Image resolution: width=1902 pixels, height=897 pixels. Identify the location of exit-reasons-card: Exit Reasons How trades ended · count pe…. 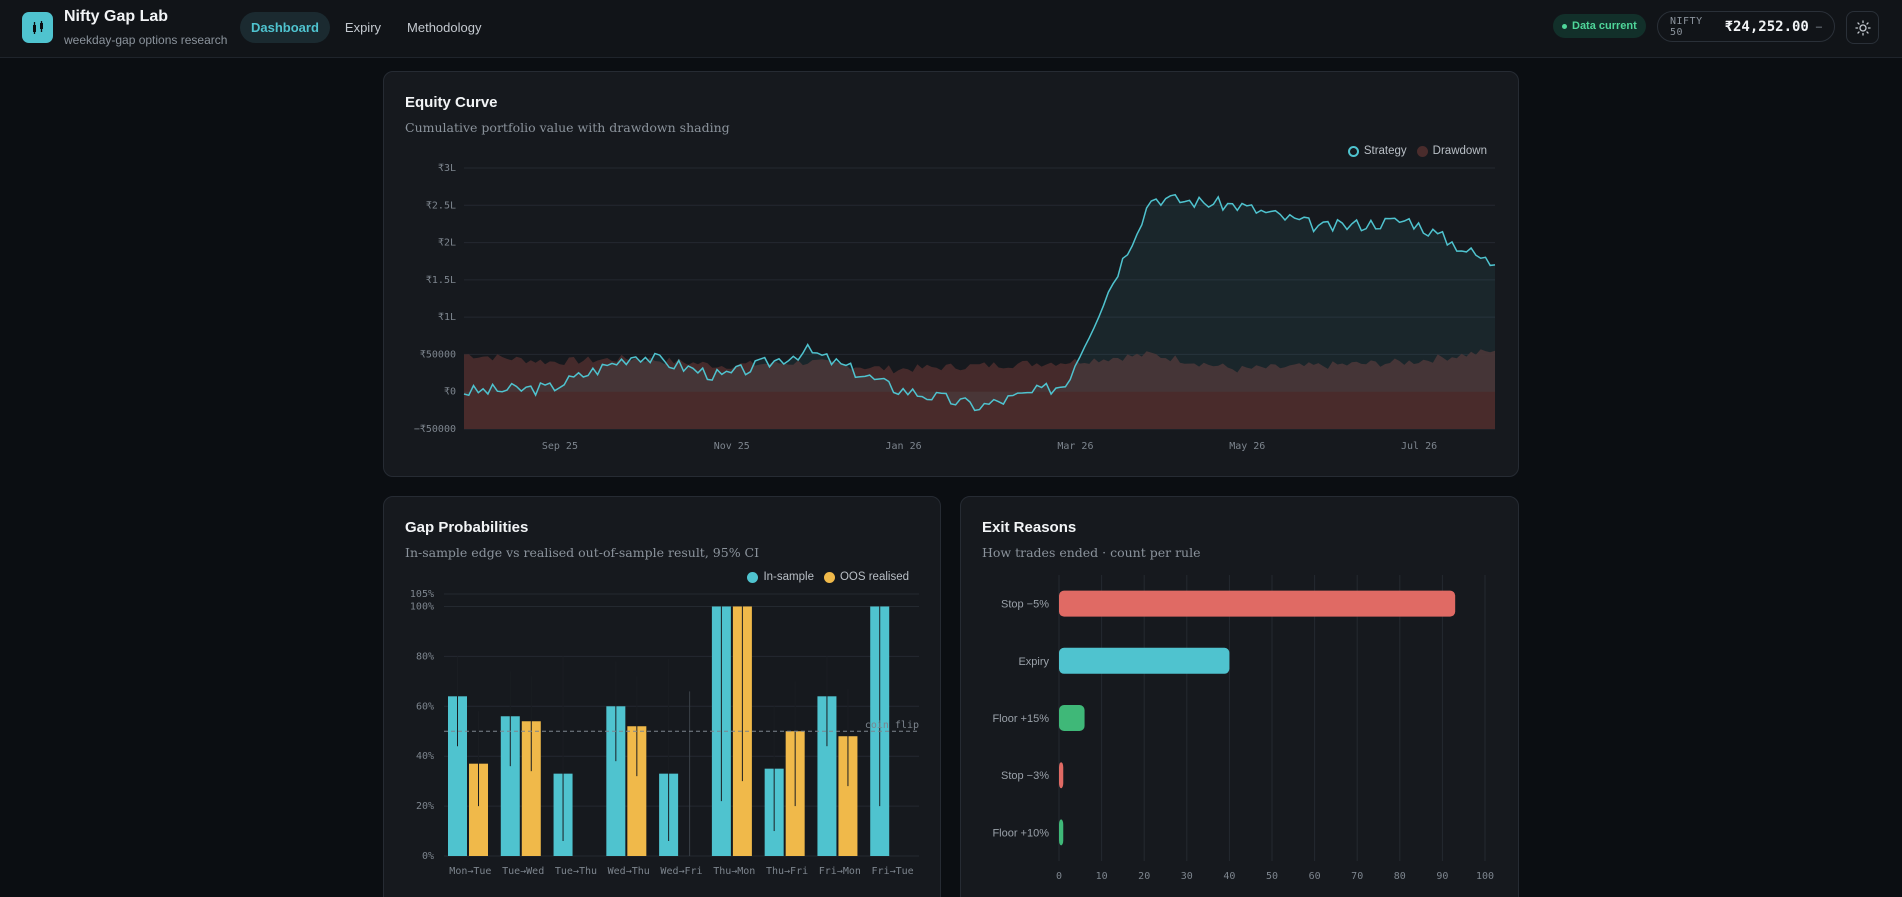
(1239, 696).